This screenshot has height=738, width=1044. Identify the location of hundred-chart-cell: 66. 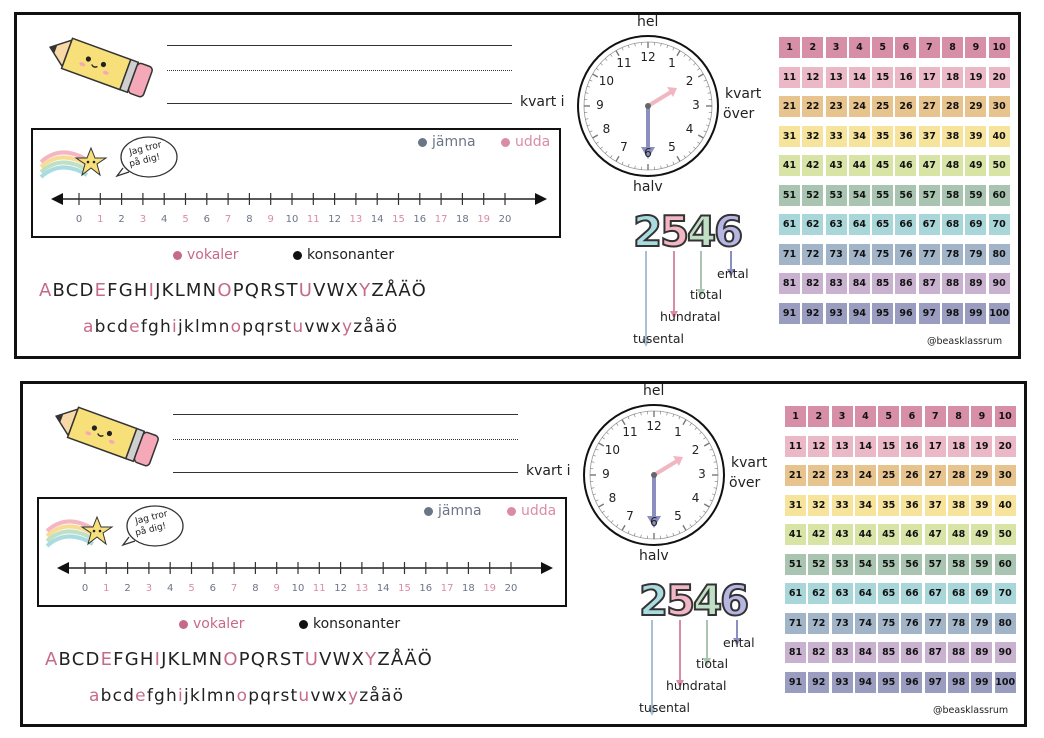
(906, 224).